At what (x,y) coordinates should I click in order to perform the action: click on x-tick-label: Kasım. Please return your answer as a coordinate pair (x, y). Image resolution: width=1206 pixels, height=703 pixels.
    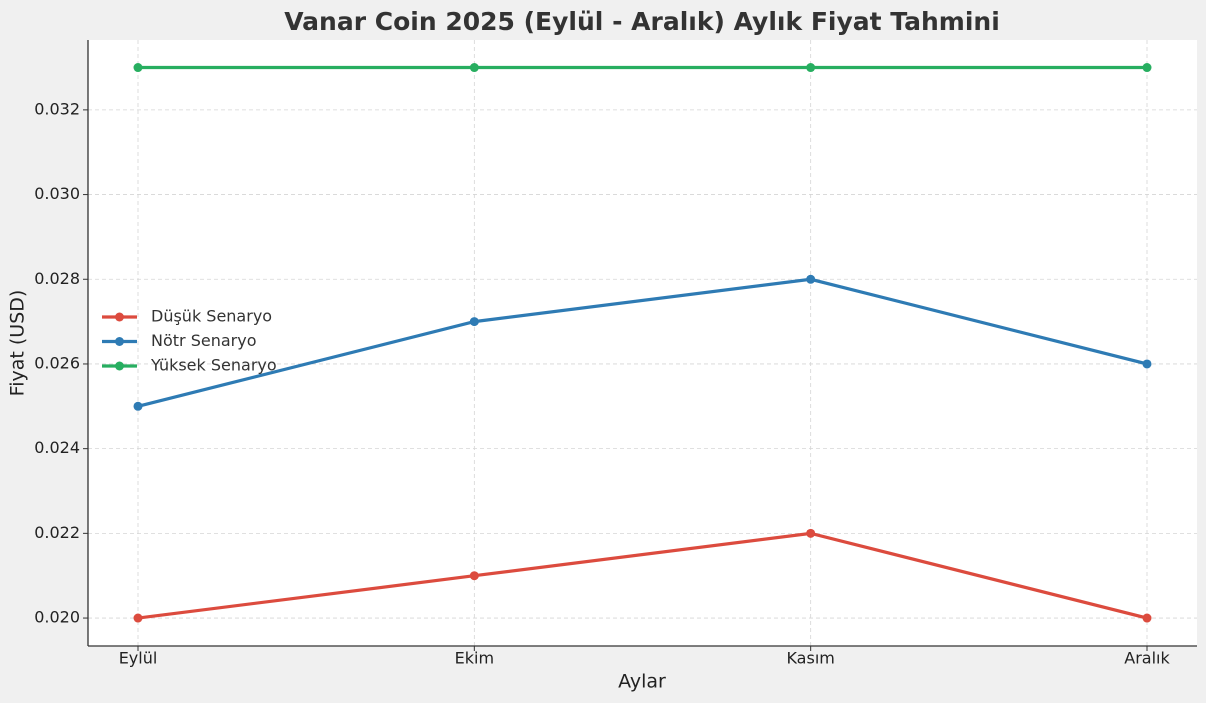
    Looking at the image, I should click on (810, 658).